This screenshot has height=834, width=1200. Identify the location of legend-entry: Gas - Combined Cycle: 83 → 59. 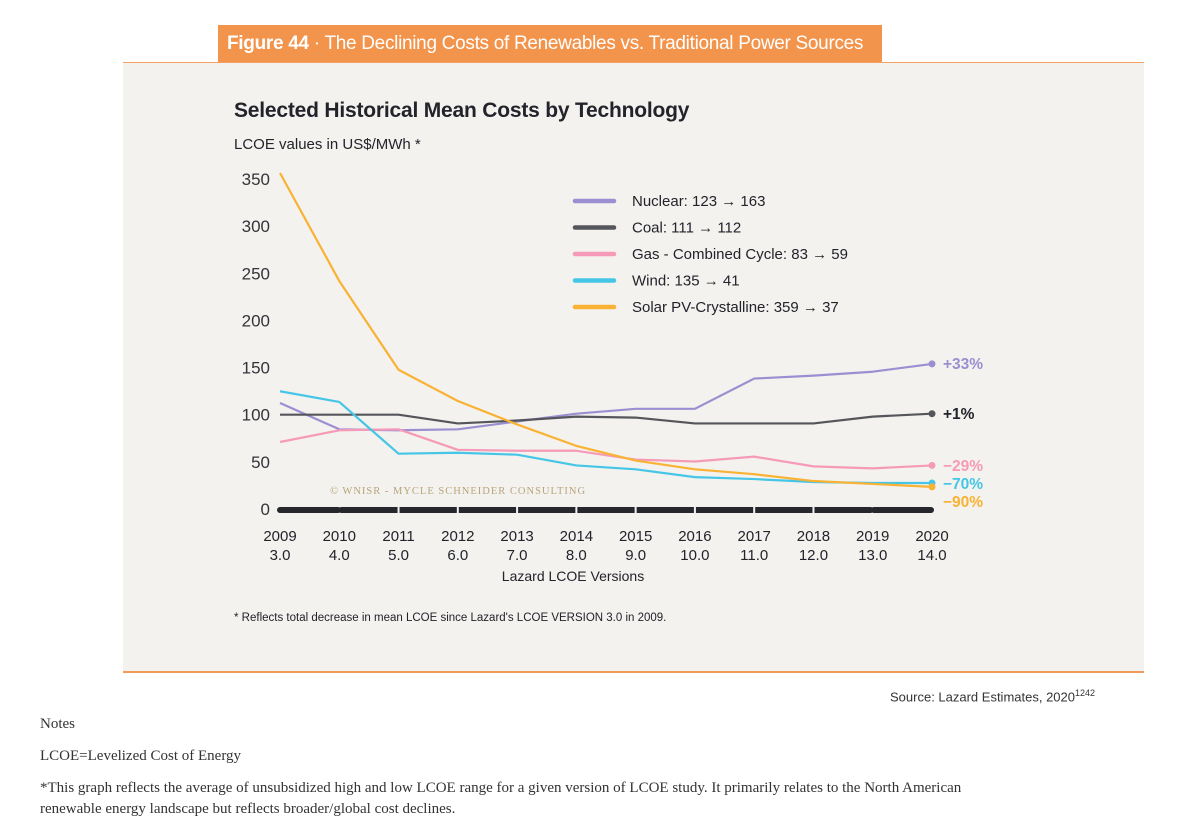
(740, 254).